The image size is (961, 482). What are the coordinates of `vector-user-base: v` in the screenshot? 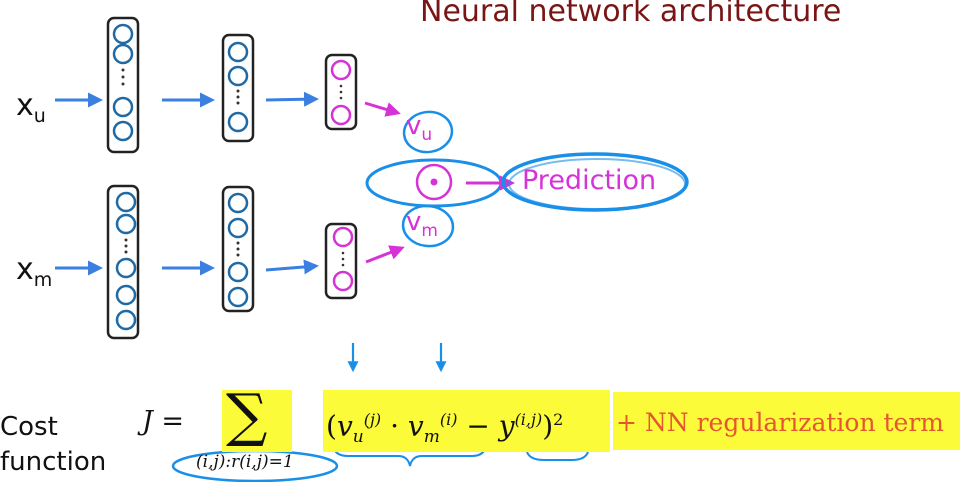 It's located at (414, 126).